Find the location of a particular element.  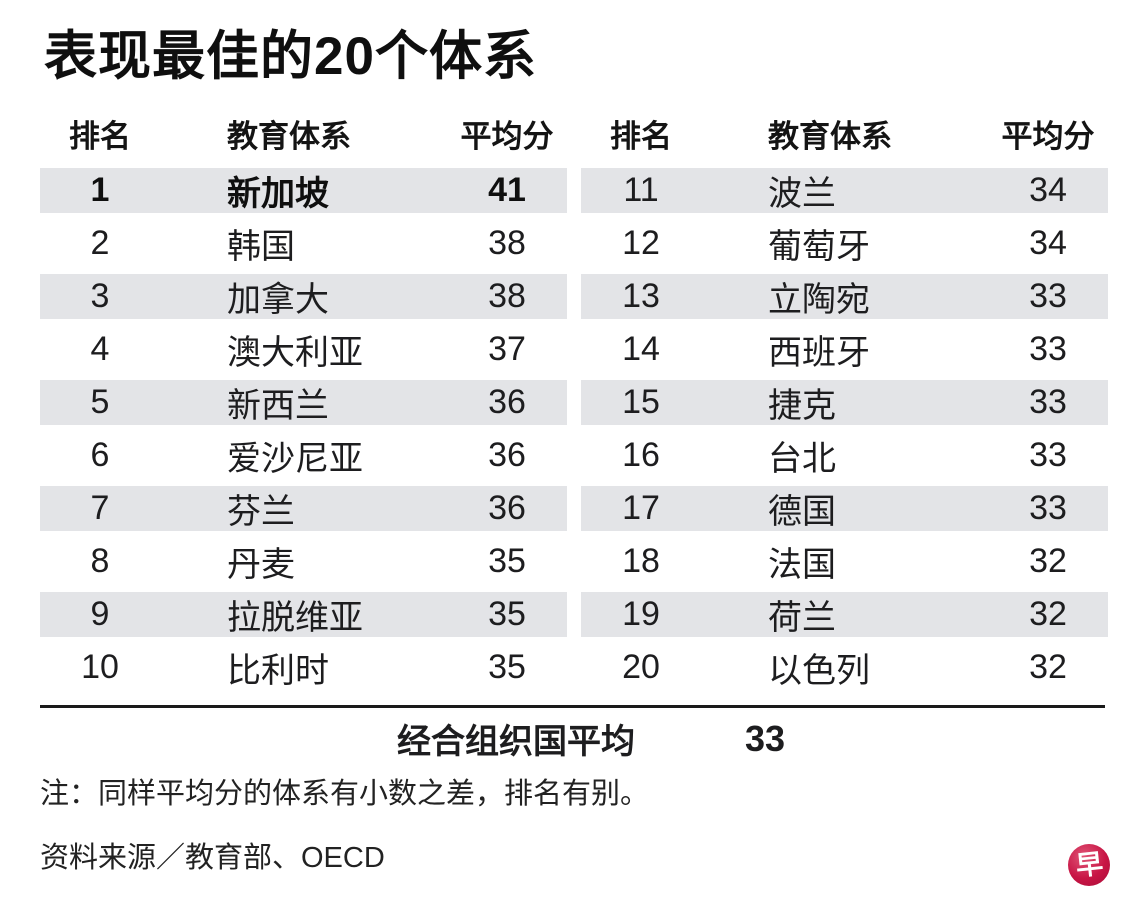

system-cell: 波兰 is located at coordinates (802, 194).